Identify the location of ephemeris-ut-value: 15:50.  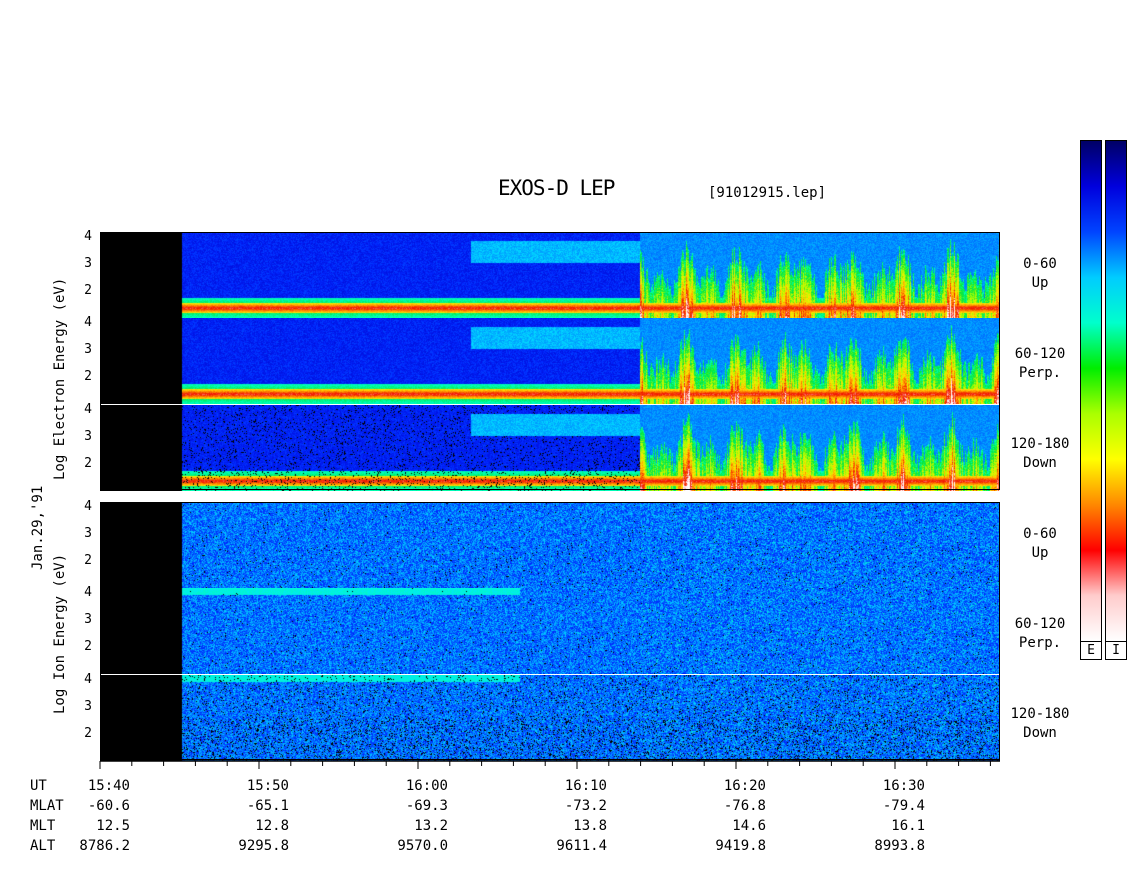
(267, 786).